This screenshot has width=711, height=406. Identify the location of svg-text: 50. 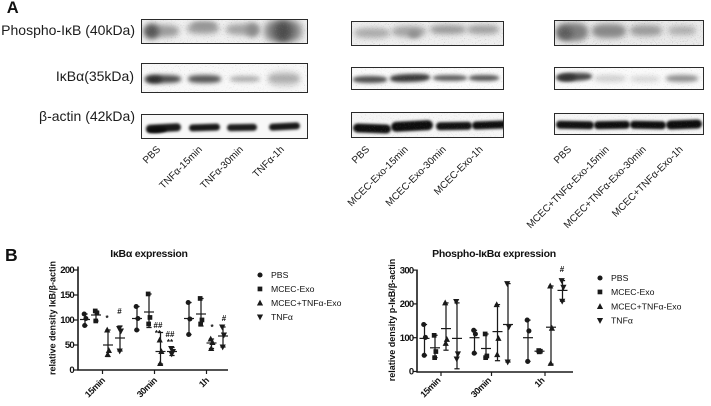
(70, 345).